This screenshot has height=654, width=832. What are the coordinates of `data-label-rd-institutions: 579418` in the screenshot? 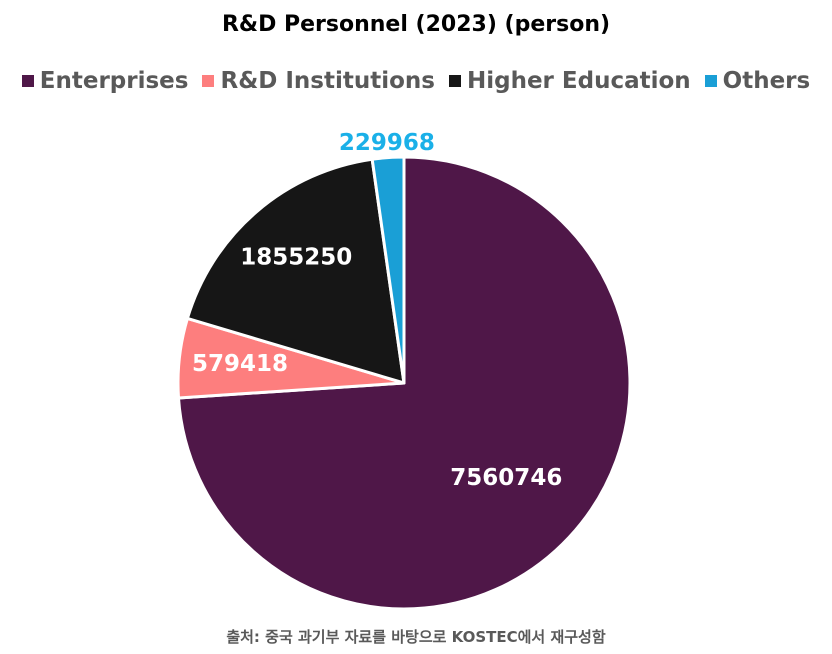 It's located at (240, 364).